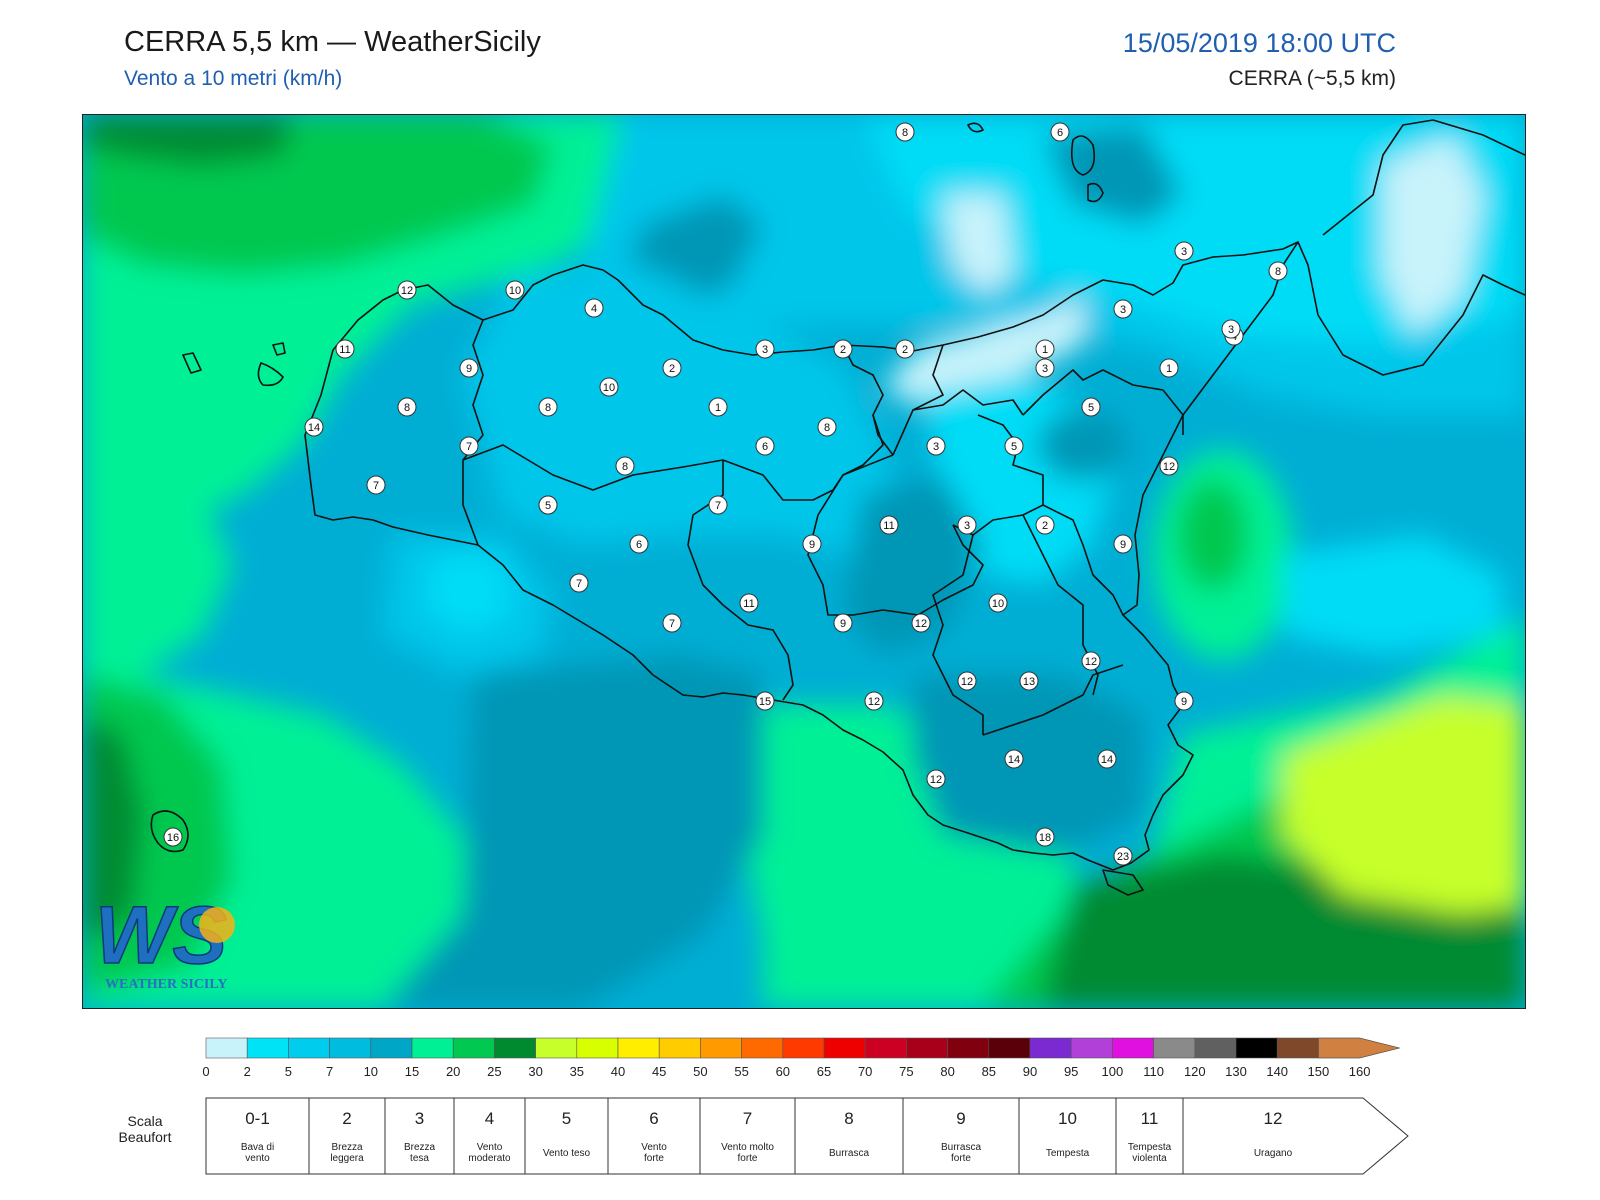 The image size is (1600, 1200). Describe the element at coordinates (515, 290) in the screenshot. I see `station-label: 10` at that location.